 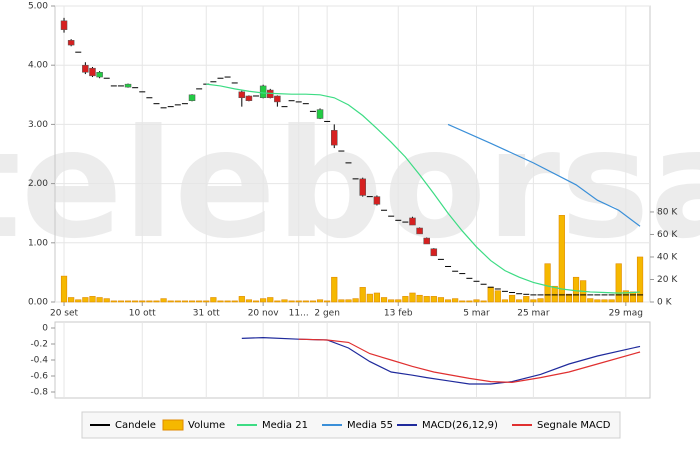 What do you see at coordinates (460, 425) in the screenshot?
I see `legend-label: MACD(26,12,9)` at bounding box center [460, 425].